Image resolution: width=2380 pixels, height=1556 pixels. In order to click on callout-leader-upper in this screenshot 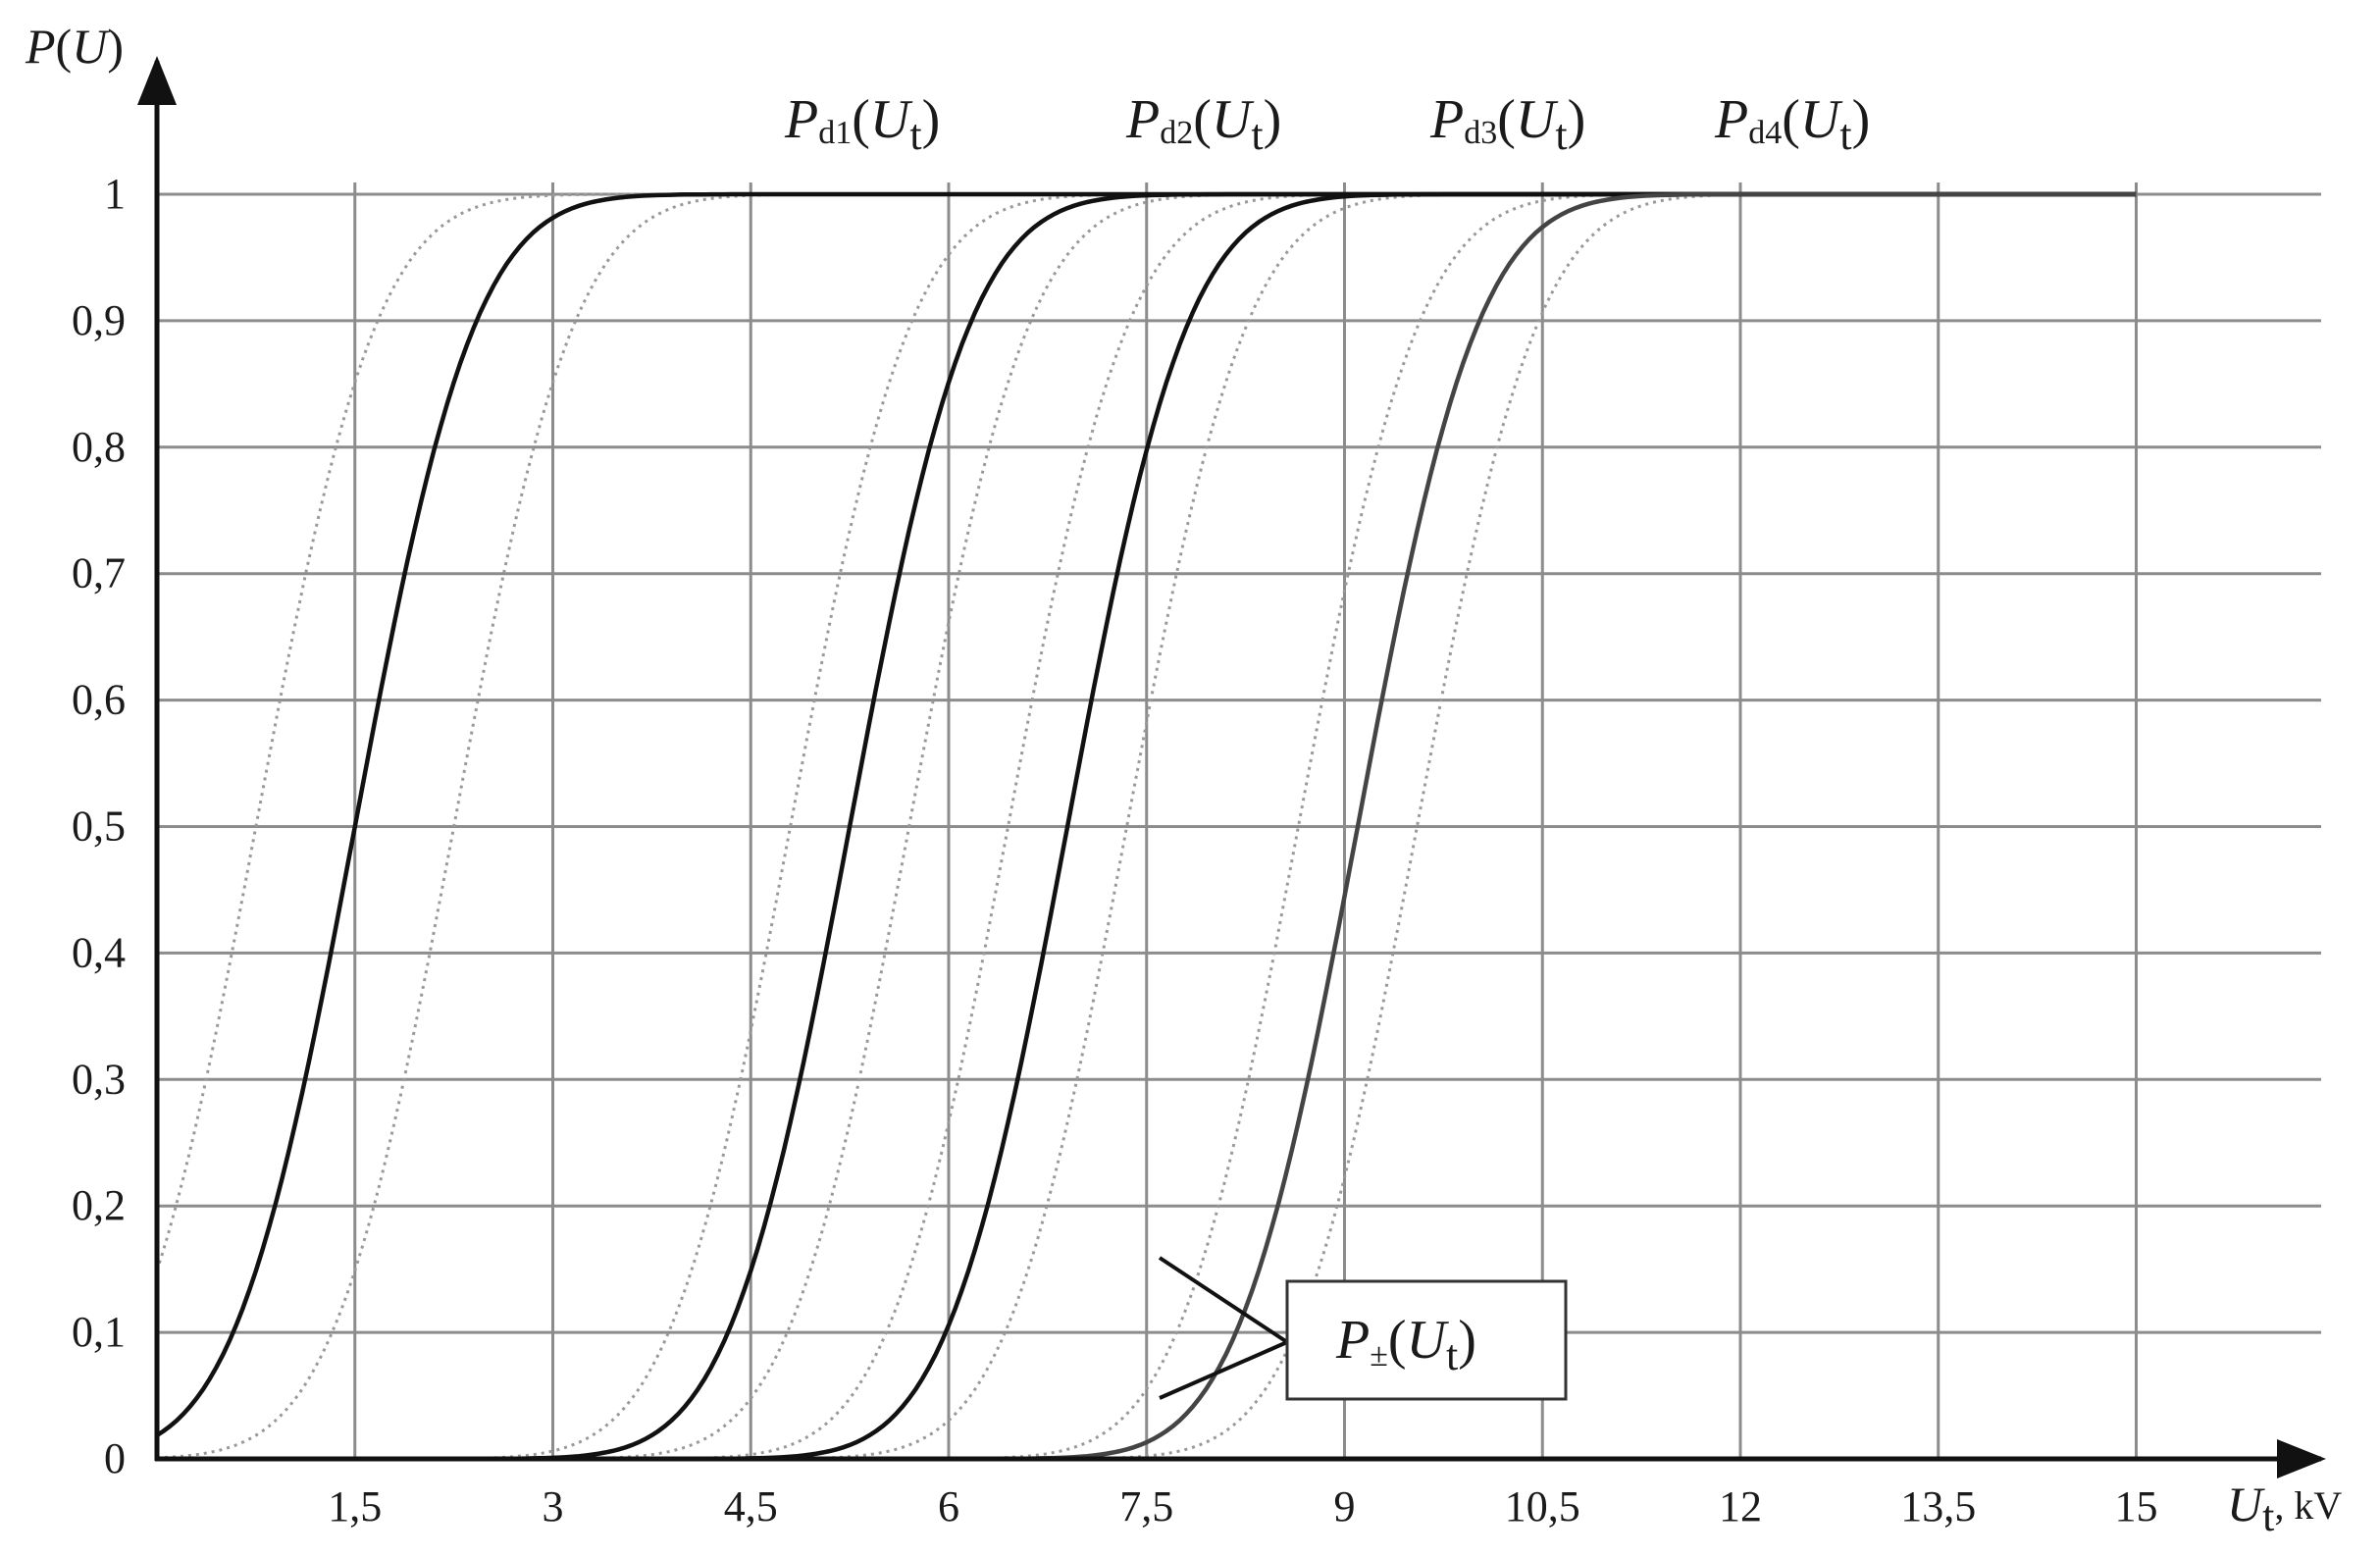, I will do `click(1223, 1300)`.